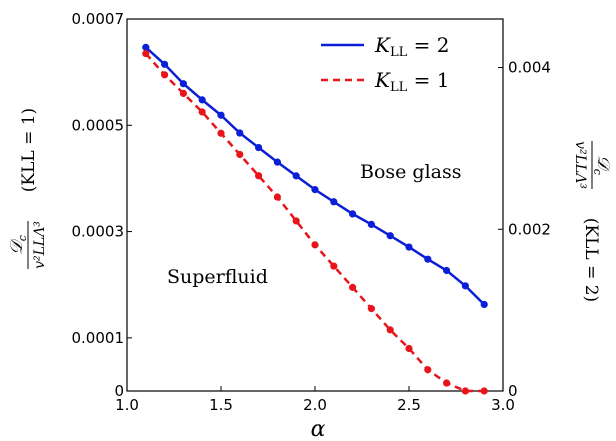  What do you see at coordinates (98, 338) in the screenshot?
I see `left-y-tick-label: 0.0001` at bounding box center [98, 338].